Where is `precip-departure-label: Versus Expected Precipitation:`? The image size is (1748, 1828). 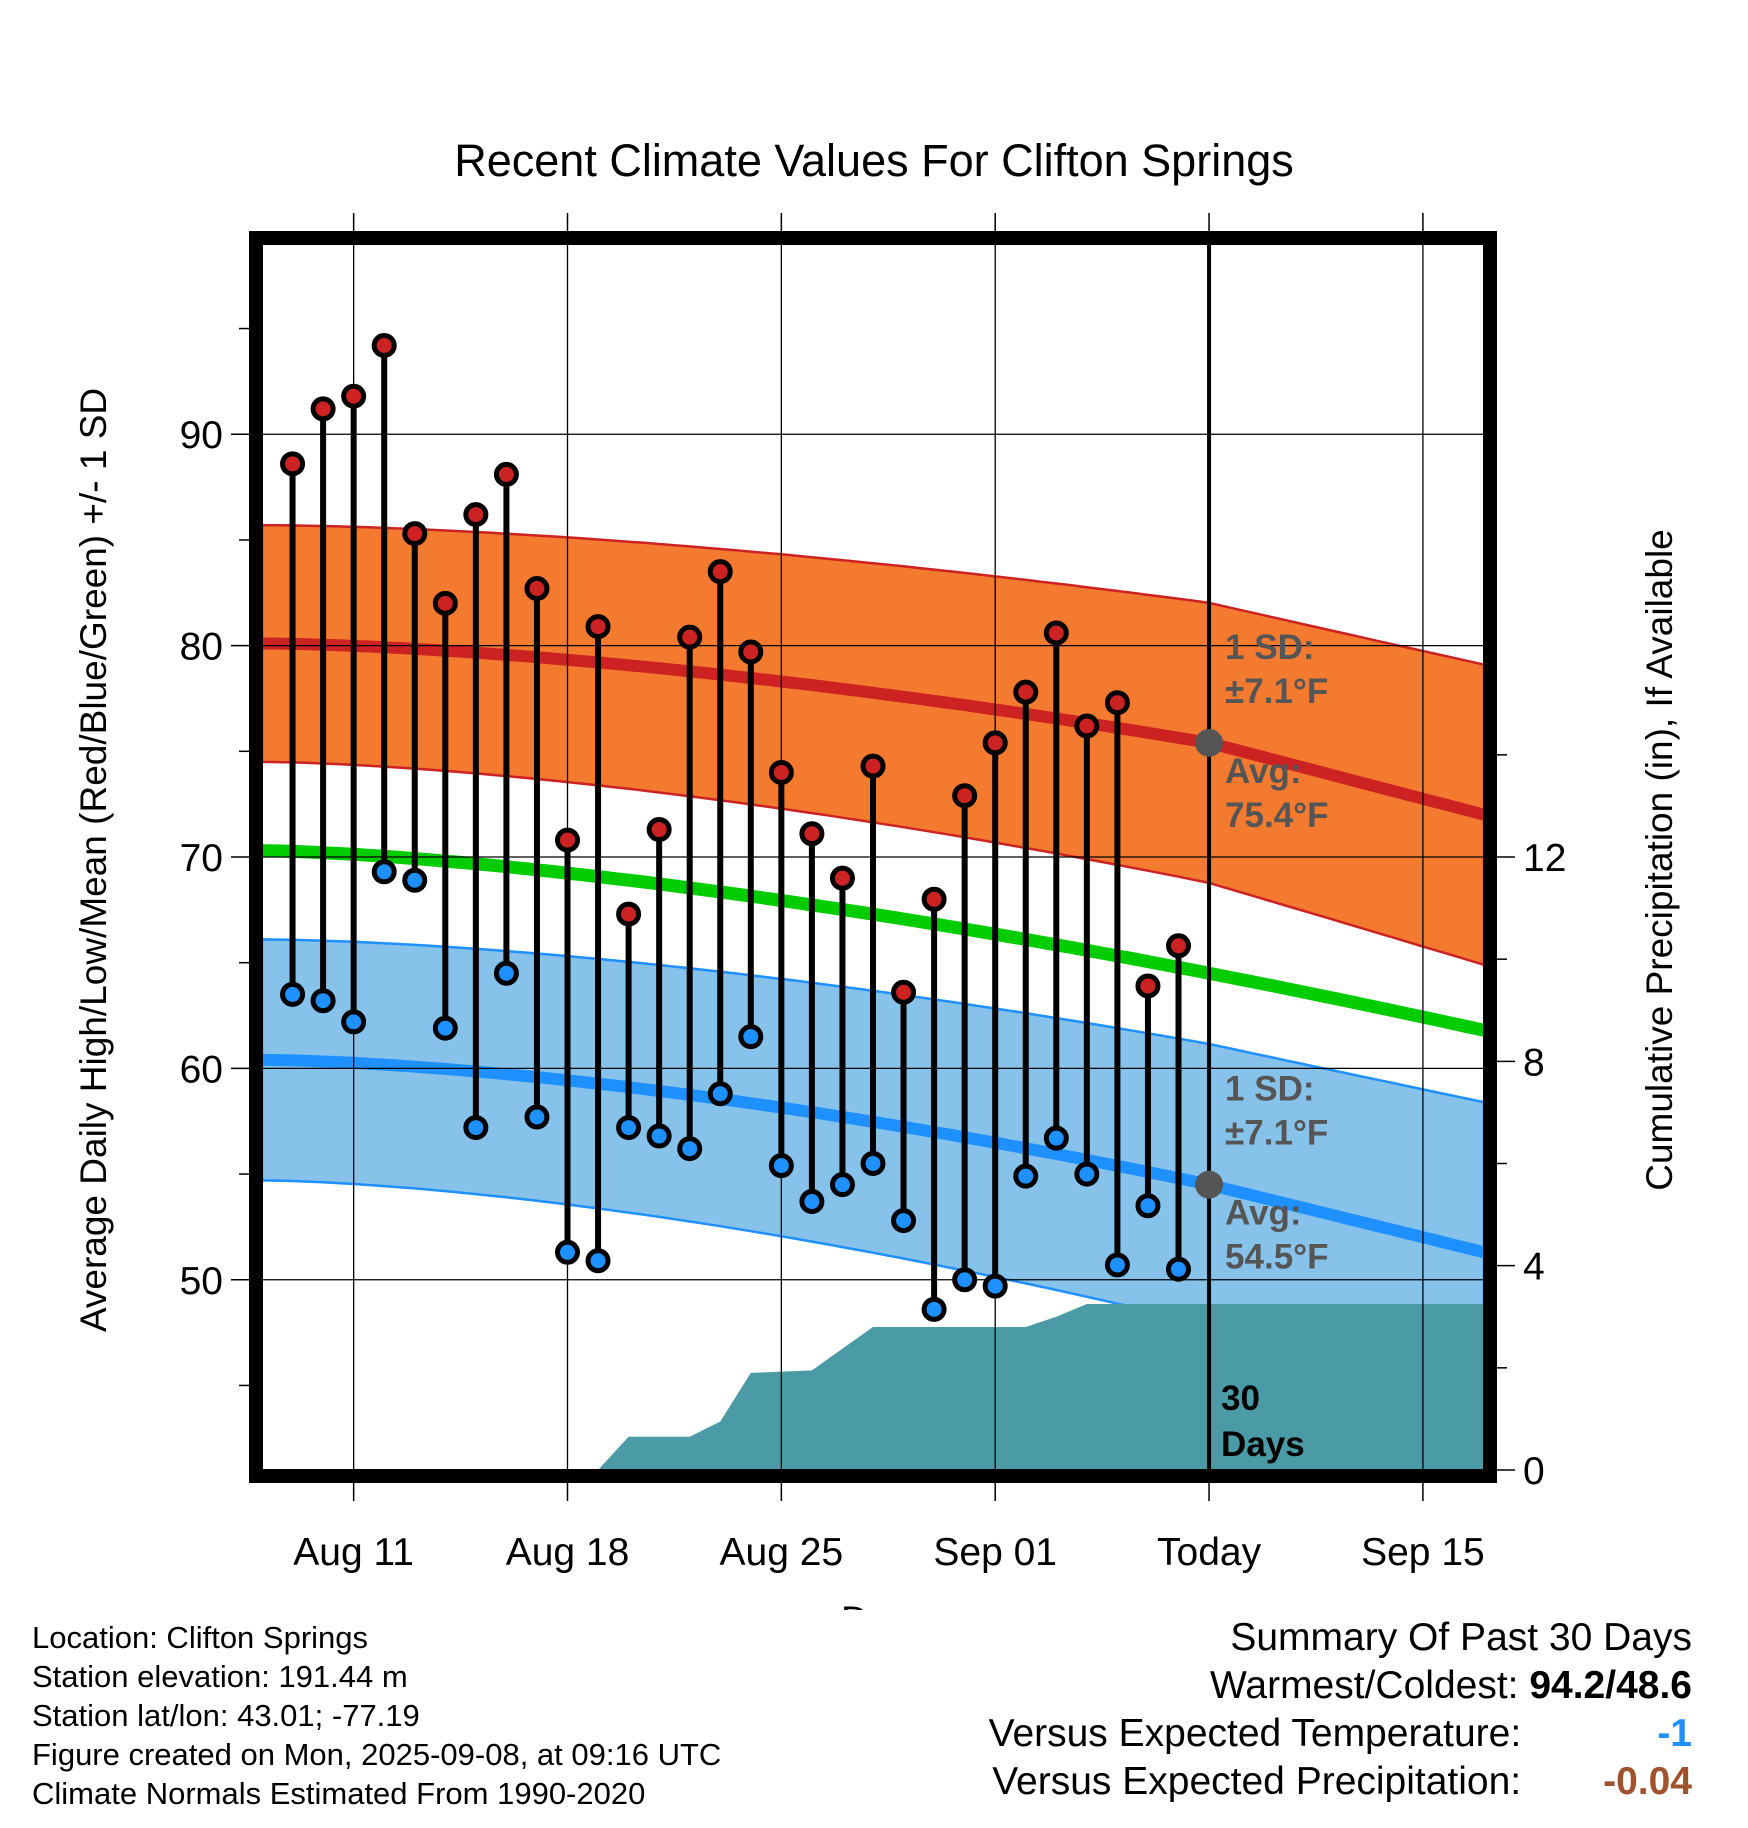
precip-departure-label: Versus Expected Precipitation: is located at coordinates (1257, 1781).